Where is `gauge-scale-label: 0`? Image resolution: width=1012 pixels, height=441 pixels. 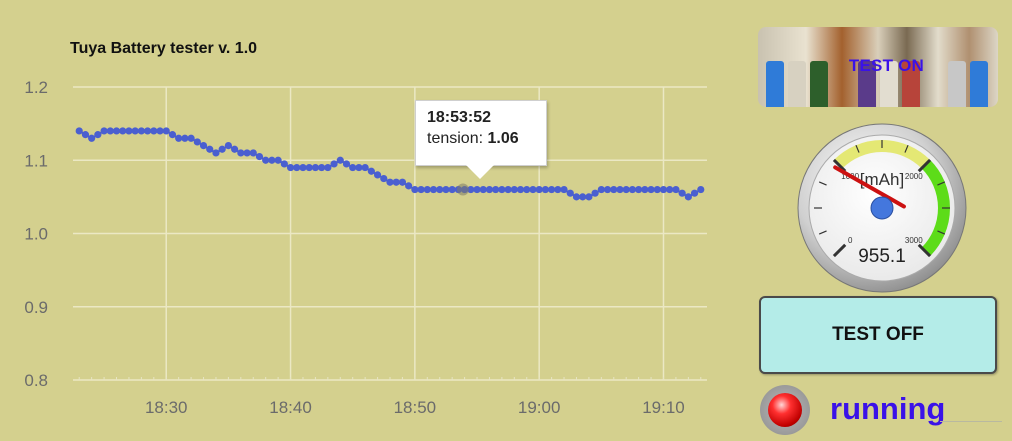 gauge-scale-label: 0 is located at coordinates (850, 240).